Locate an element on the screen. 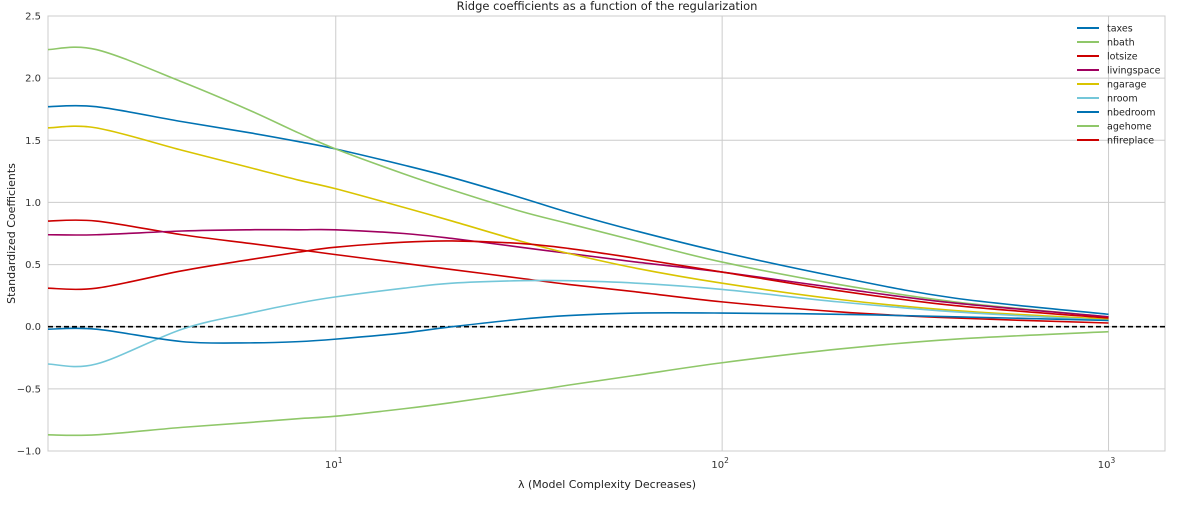 The width and height of the screenshot is (1188, 517). legend-label-ngarage: ngarage is located at coordinates (1127, 85).